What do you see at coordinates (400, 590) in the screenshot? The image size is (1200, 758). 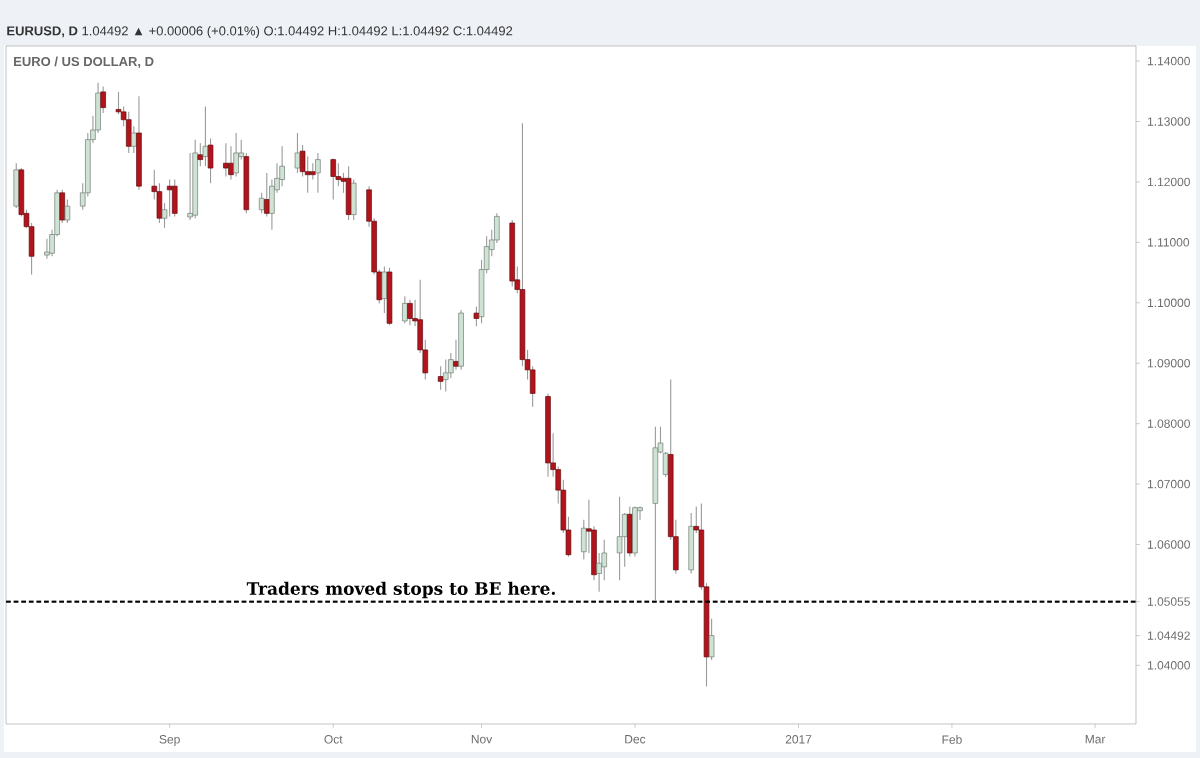 I see `ref-line-label: Traders moved stops to BE here.` at bounding box center [400, 590].